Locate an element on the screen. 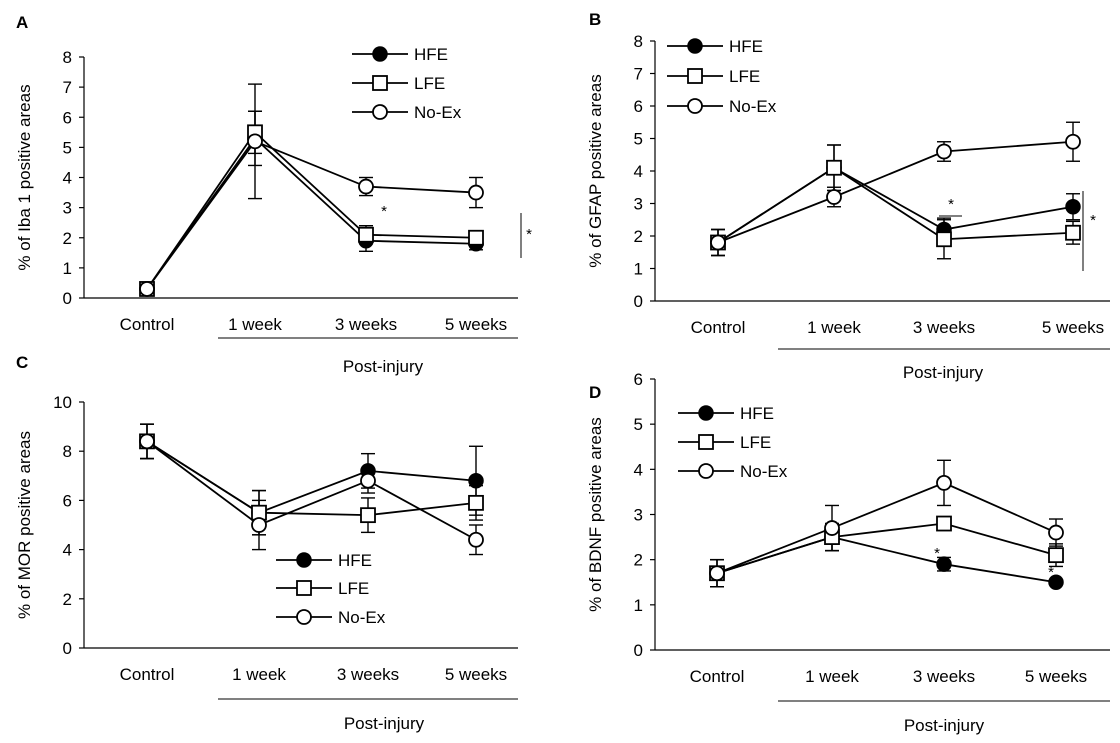 Image resolution: width=1120 pixels, height=743 pixels. y-axis-label: % of BDNF positive areas is located at coordinates (595, 514).